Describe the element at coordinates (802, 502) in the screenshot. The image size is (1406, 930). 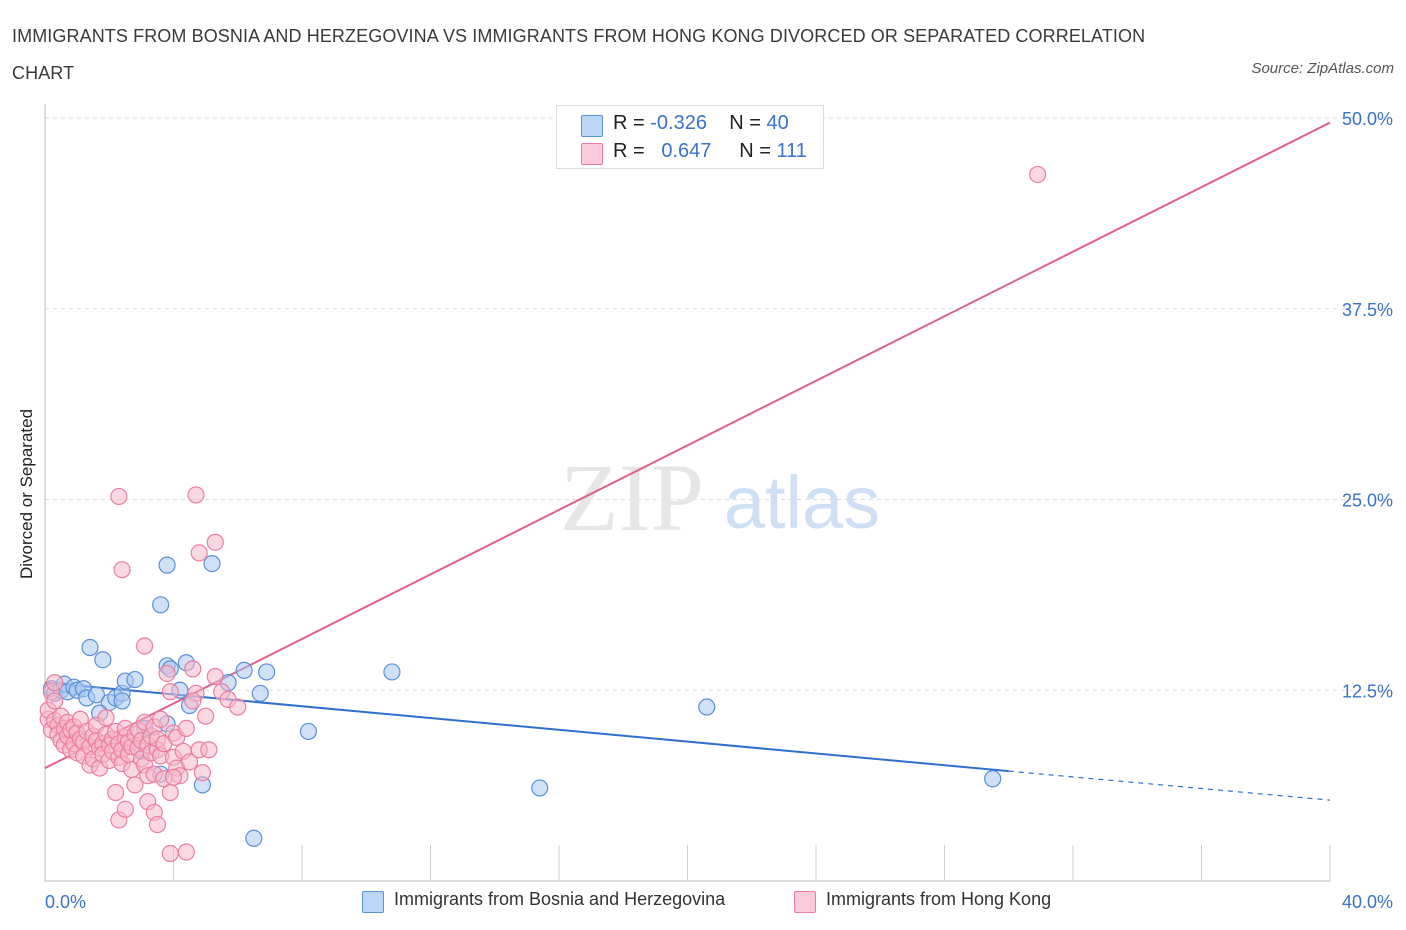
I see `watermark-atlas: atlas` at that location.